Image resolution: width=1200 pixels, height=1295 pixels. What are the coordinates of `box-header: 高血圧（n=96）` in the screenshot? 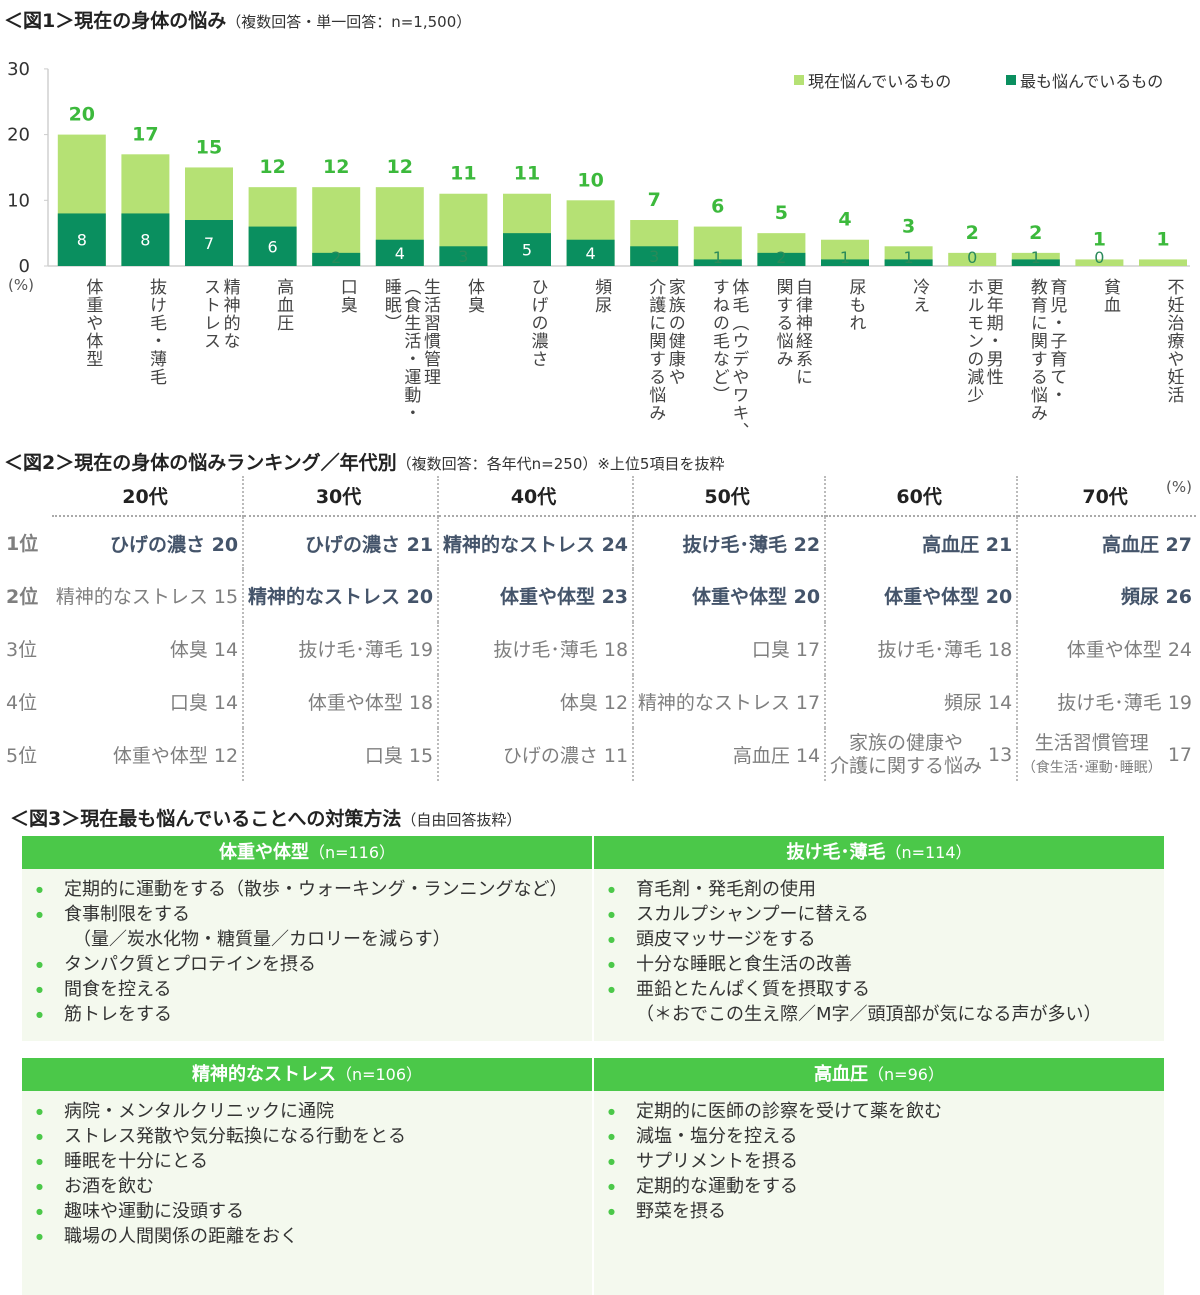 It's located at (879, 1074).